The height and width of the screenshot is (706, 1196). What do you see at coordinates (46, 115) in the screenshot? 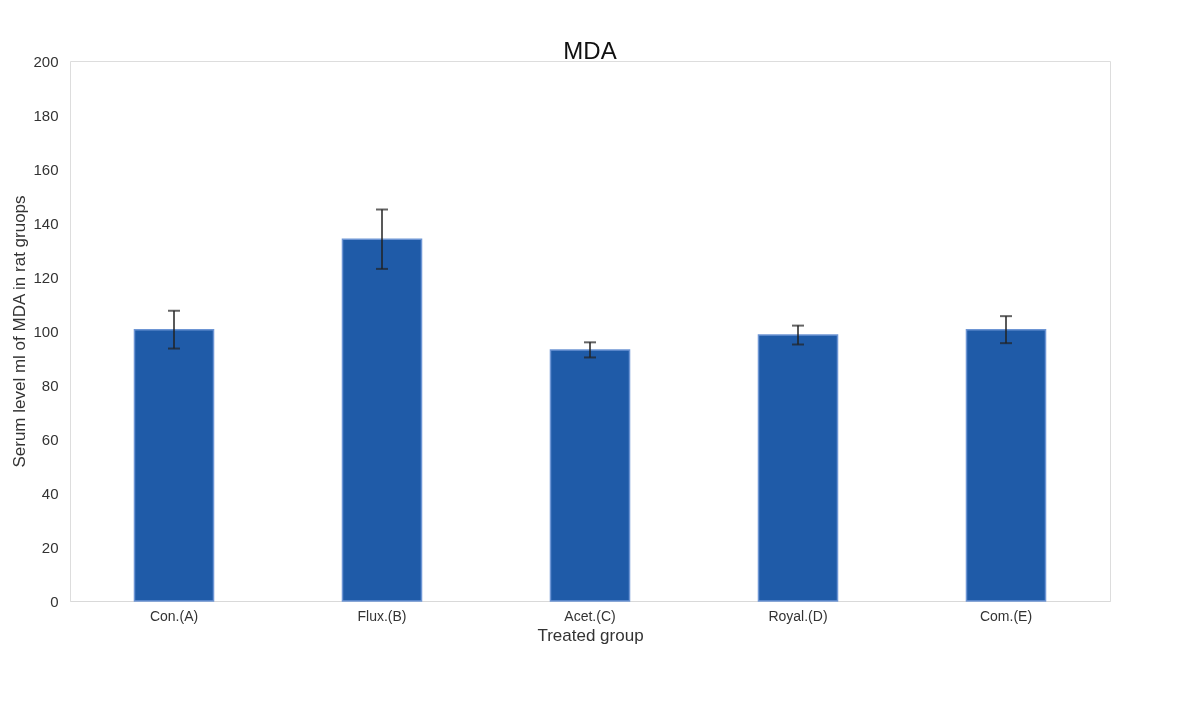
I see `y-tick-label: 180` at bounding box center [46, 115].